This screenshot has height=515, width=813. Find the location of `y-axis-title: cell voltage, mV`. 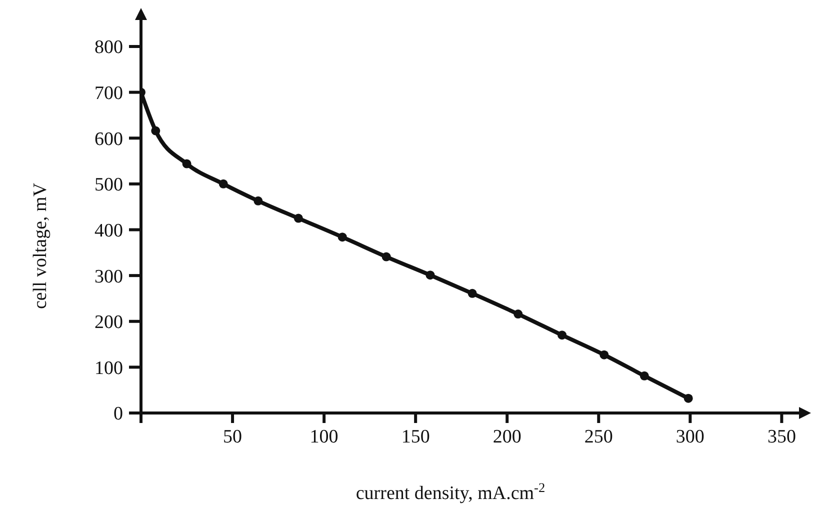

y-axis-title: cell voltage, mV is located at coordinates (40, 246).